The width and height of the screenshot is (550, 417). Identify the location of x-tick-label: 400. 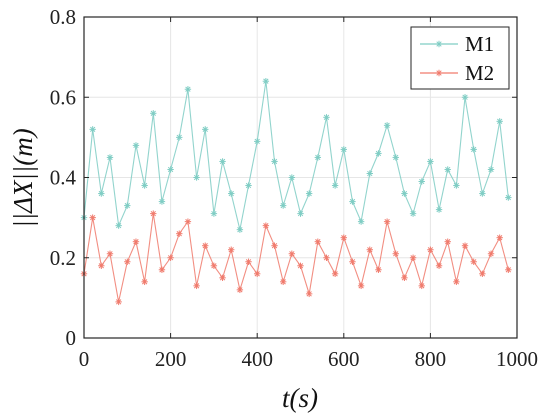
(257, 359).